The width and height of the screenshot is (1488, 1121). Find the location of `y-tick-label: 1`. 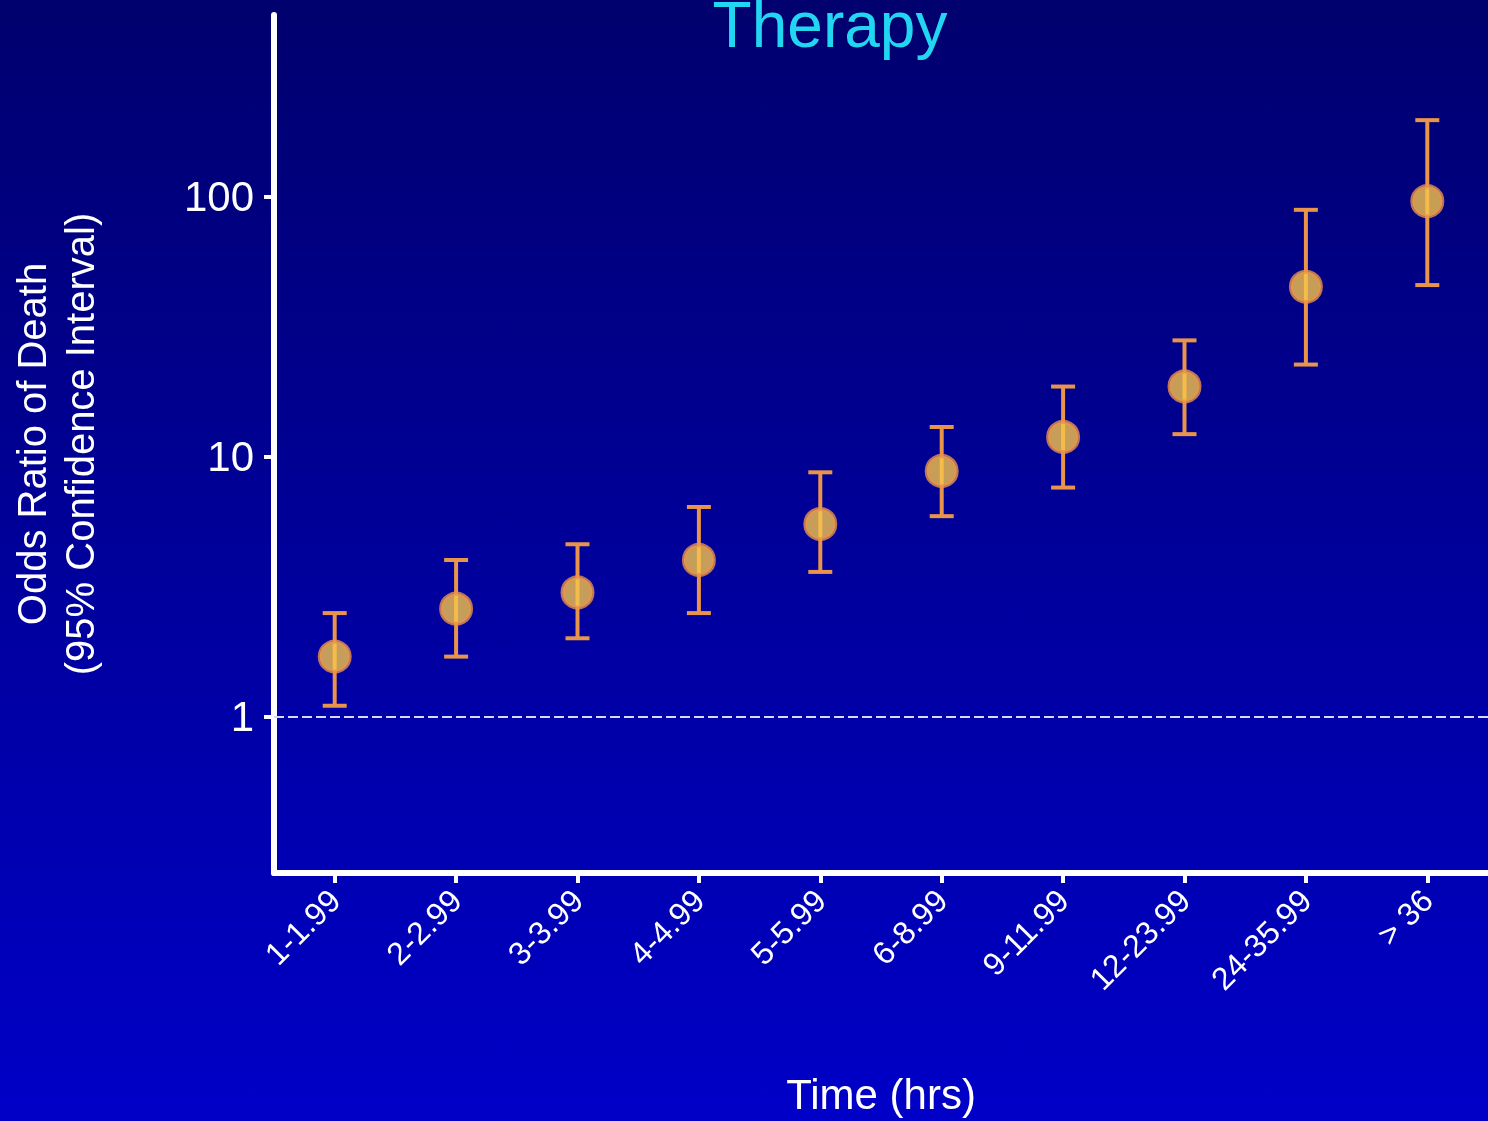

y-tick-label: 1 is located at coordinates (242, 717).